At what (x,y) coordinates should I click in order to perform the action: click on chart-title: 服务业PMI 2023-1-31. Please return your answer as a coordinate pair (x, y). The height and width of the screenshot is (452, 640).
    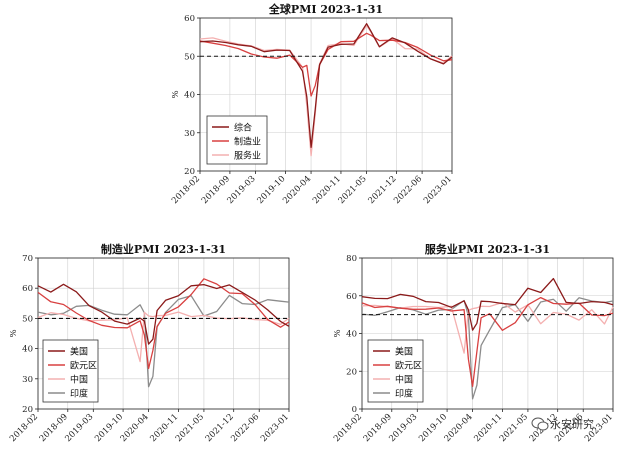
    Looking at the image, I should click on (487, 249).